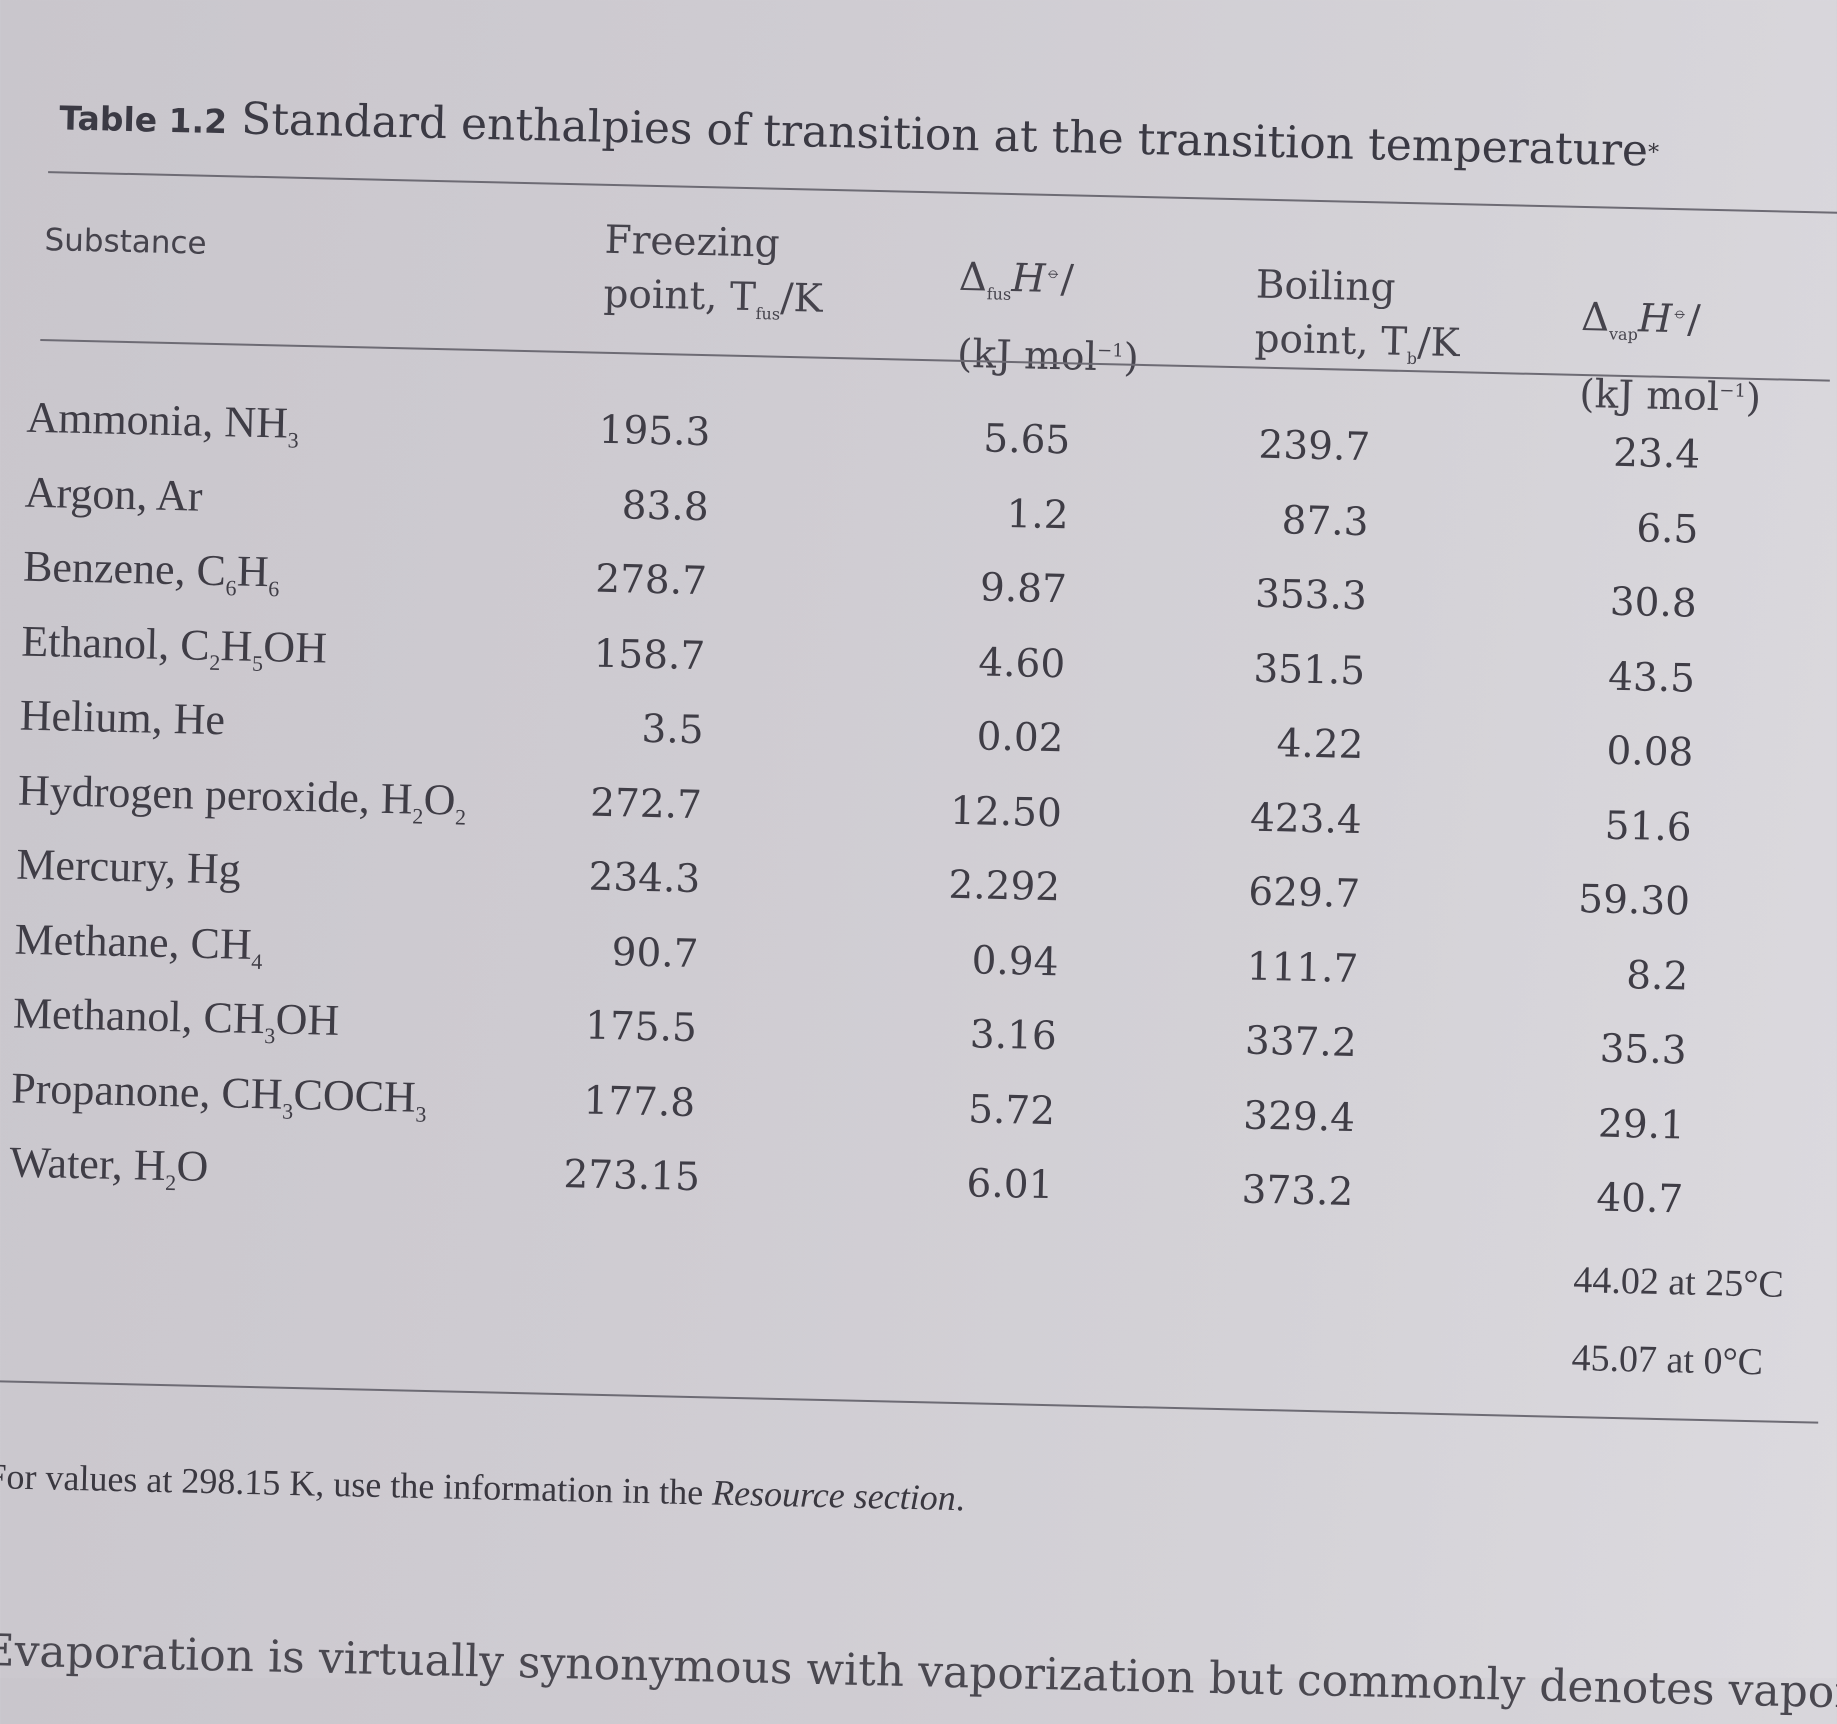  I want to click on bottom-rule, so click(909, 1401).